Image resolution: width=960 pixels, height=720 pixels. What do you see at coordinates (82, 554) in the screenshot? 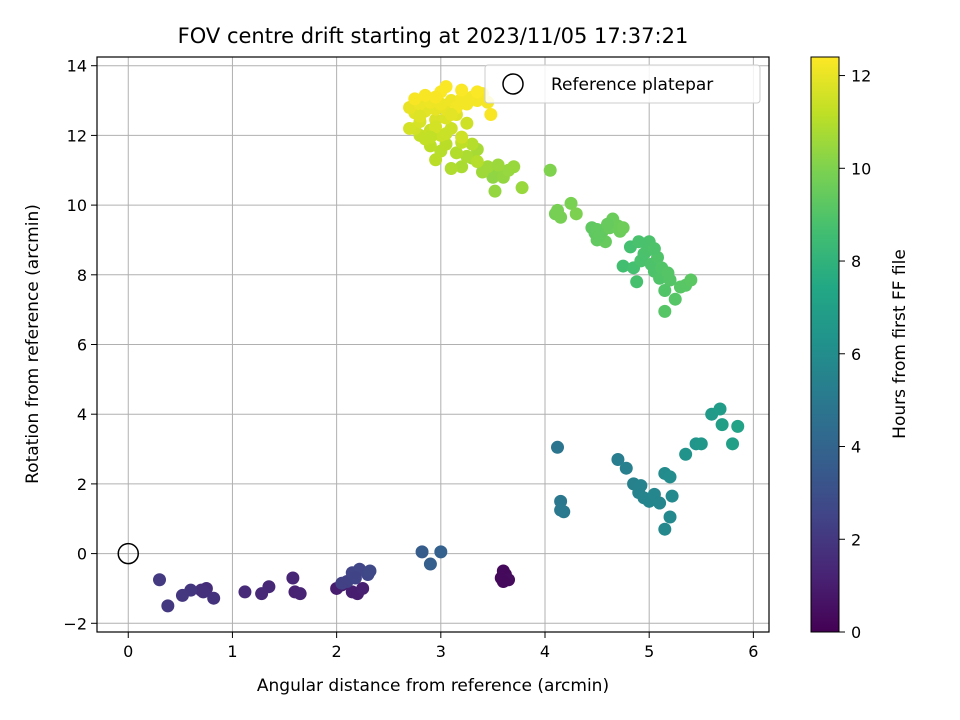
I see `y-tick-label: 0` at bounding box center [82, 554].